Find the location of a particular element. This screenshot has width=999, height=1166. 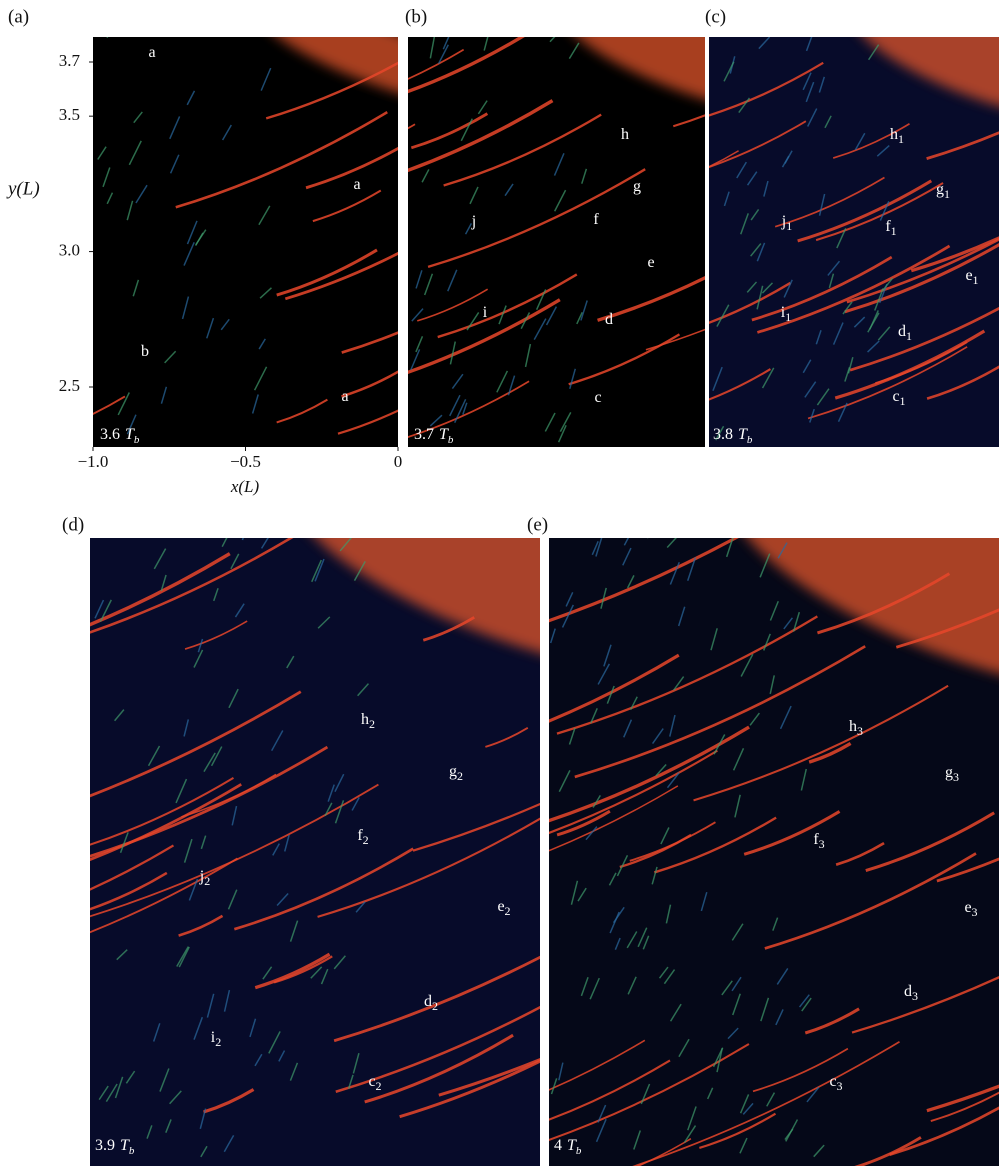

annotation-text: c is located at coordinates (597, 397).